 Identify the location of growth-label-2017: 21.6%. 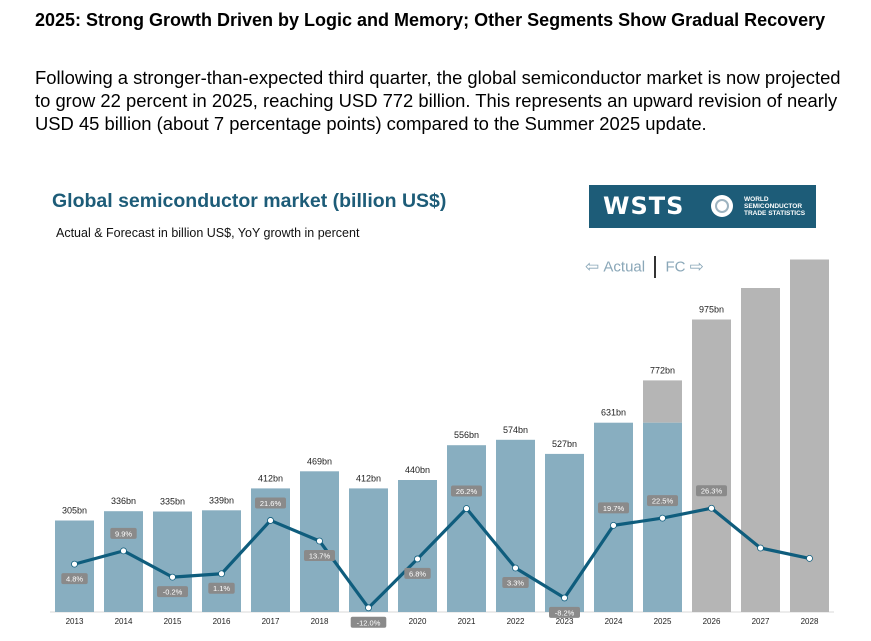
(271, 503).